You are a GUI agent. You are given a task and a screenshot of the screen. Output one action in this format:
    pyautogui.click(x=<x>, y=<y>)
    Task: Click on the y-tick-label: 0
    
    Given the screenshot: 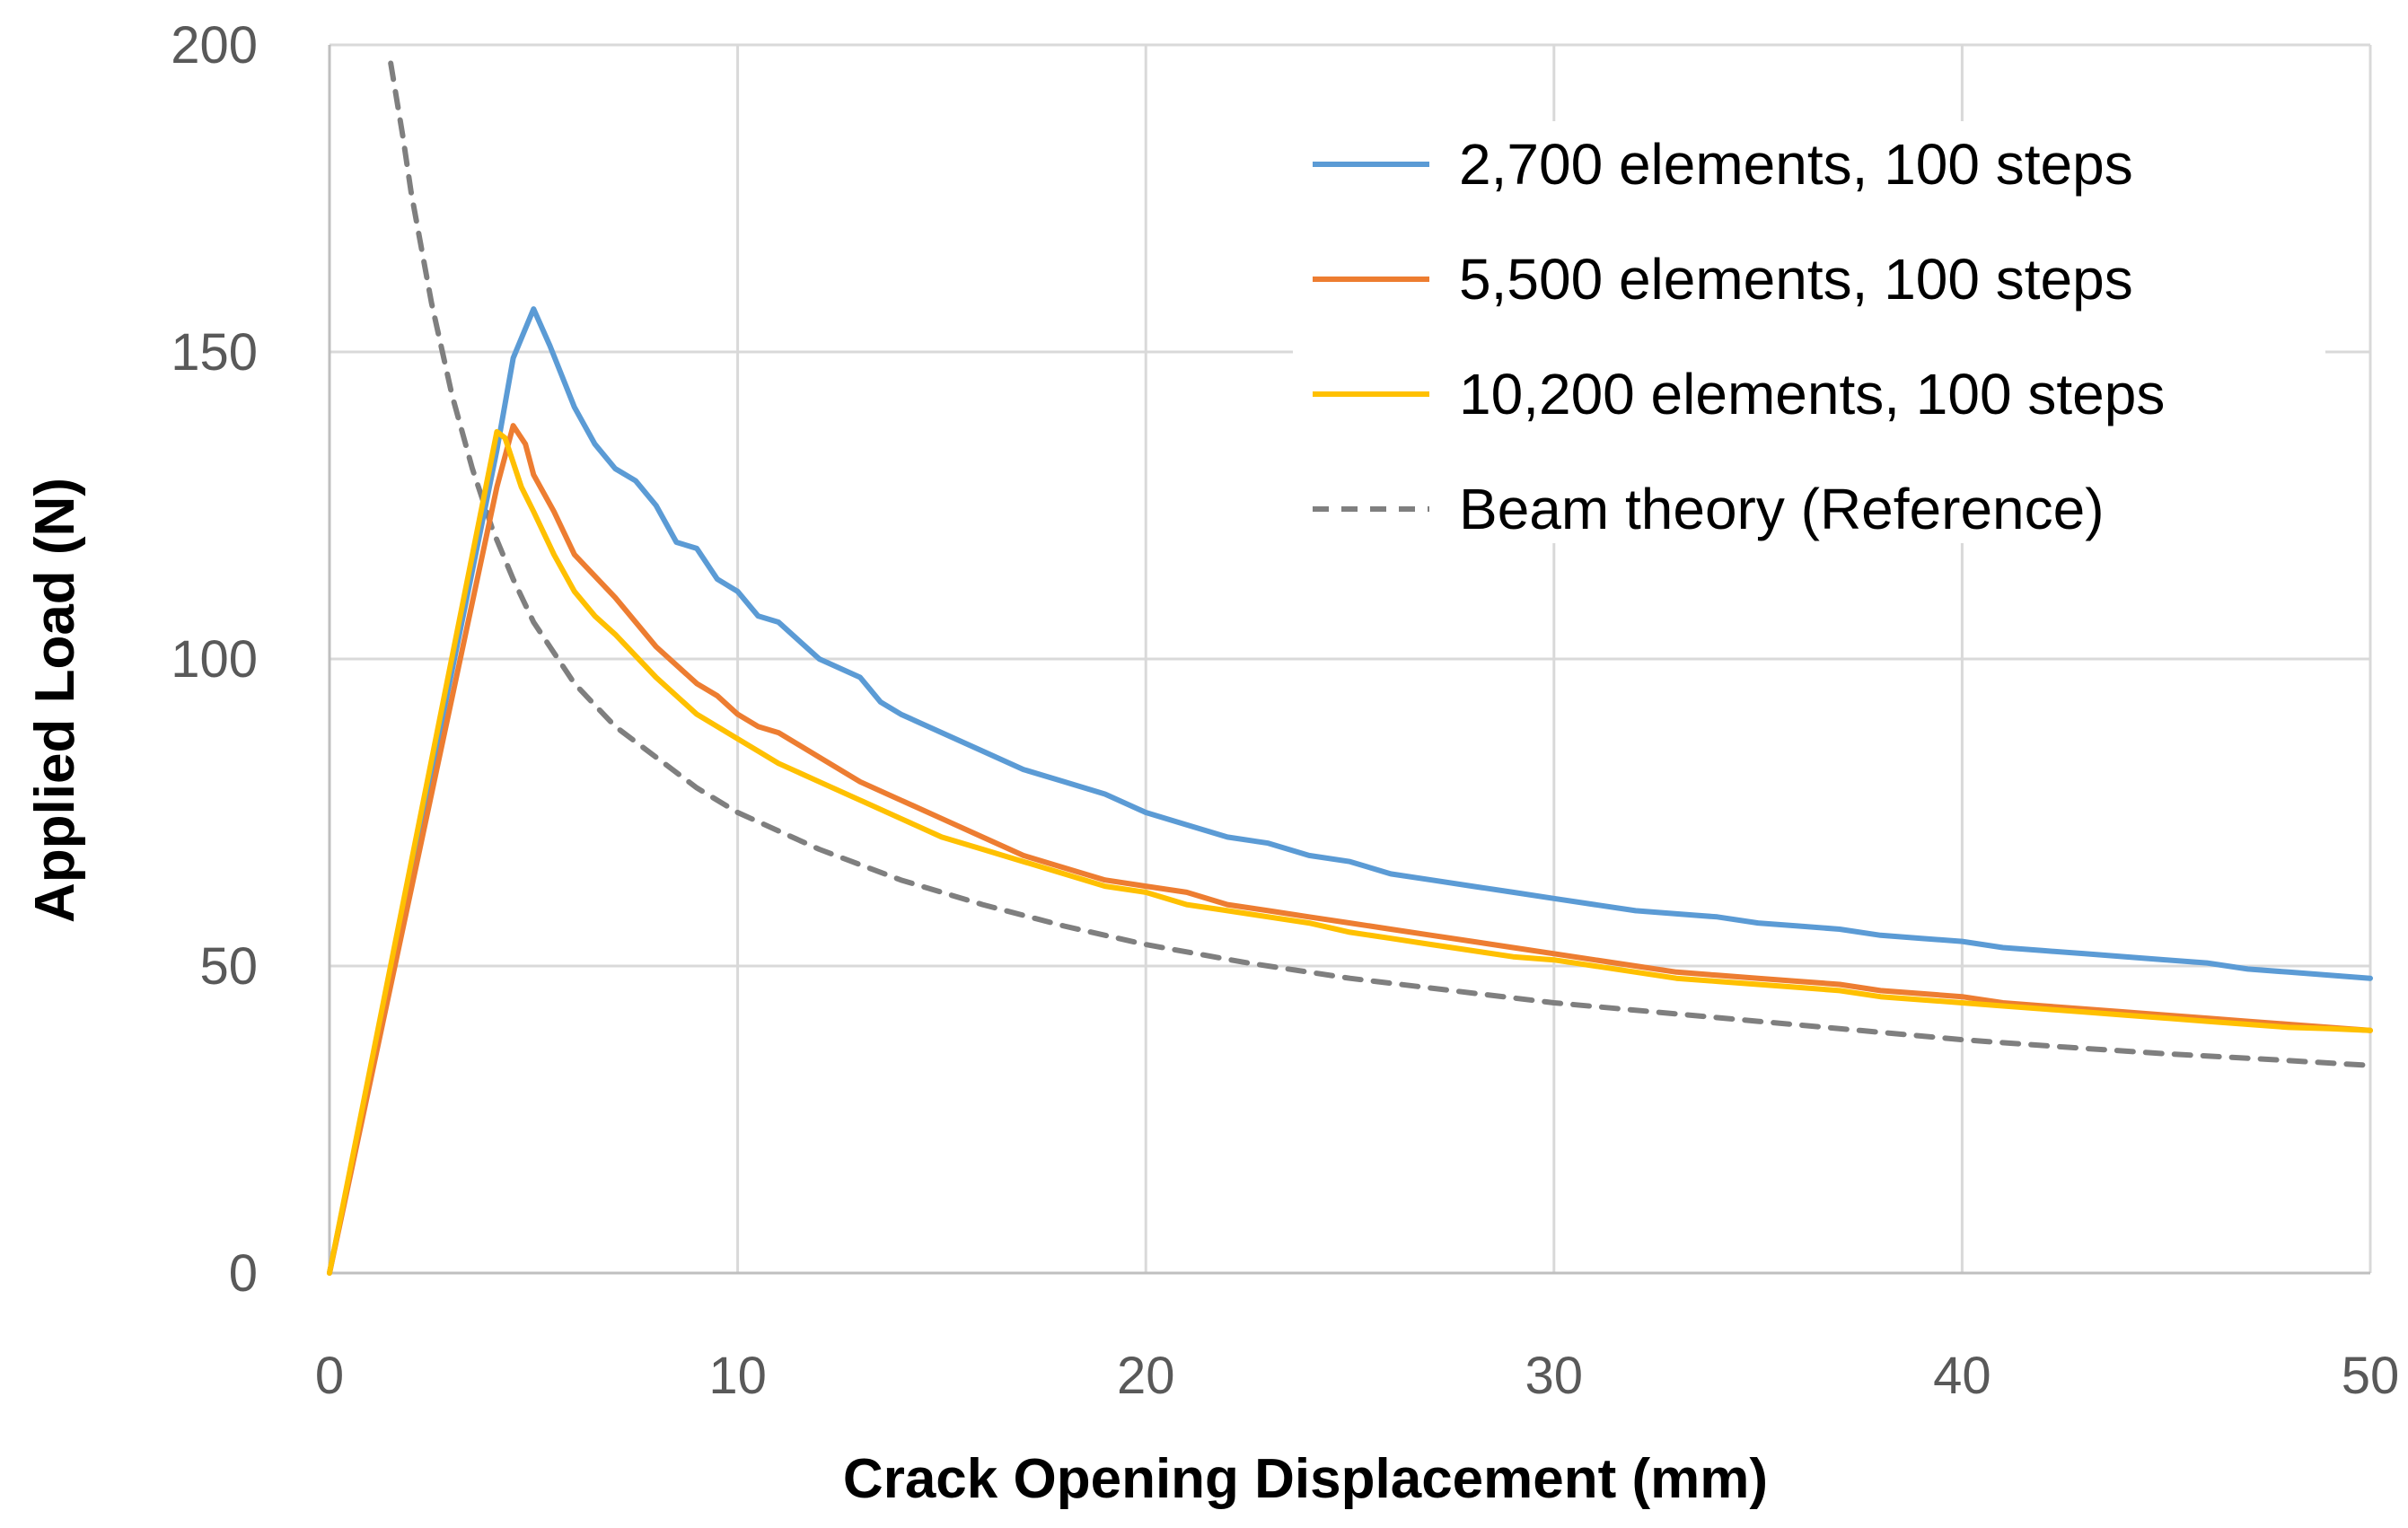 What is the action you would take?
    pyautogui.click(x=244, y=1273)
    